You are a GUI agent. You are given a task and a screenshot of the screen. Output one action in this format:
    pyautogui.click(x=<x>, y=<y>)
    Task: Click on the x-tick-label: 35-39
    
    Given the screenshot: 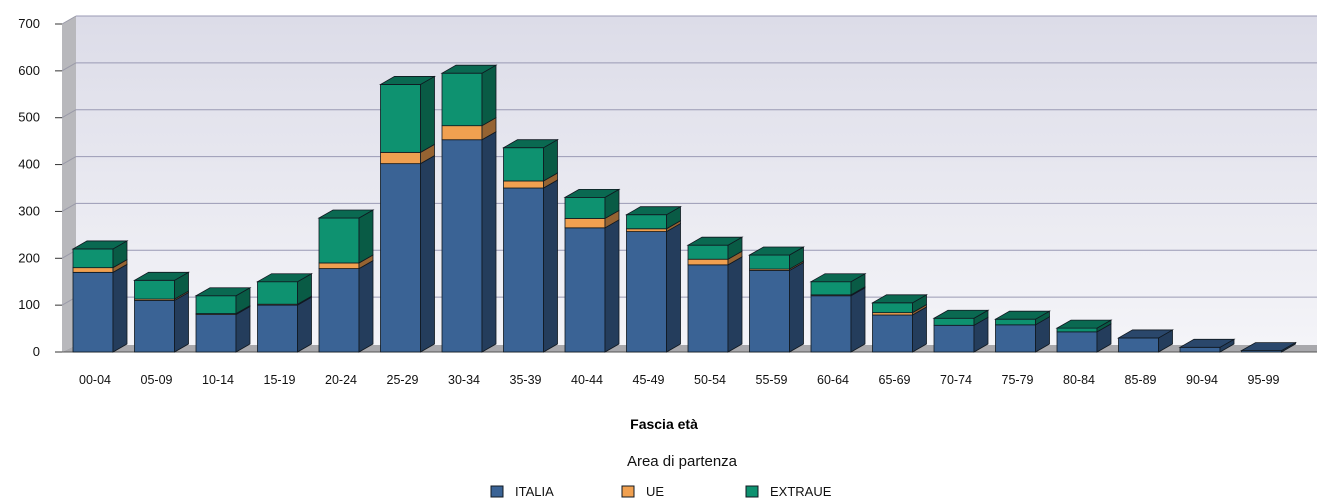 What is the action you would take?
    pyautogui.click(x=526, y=380)
    